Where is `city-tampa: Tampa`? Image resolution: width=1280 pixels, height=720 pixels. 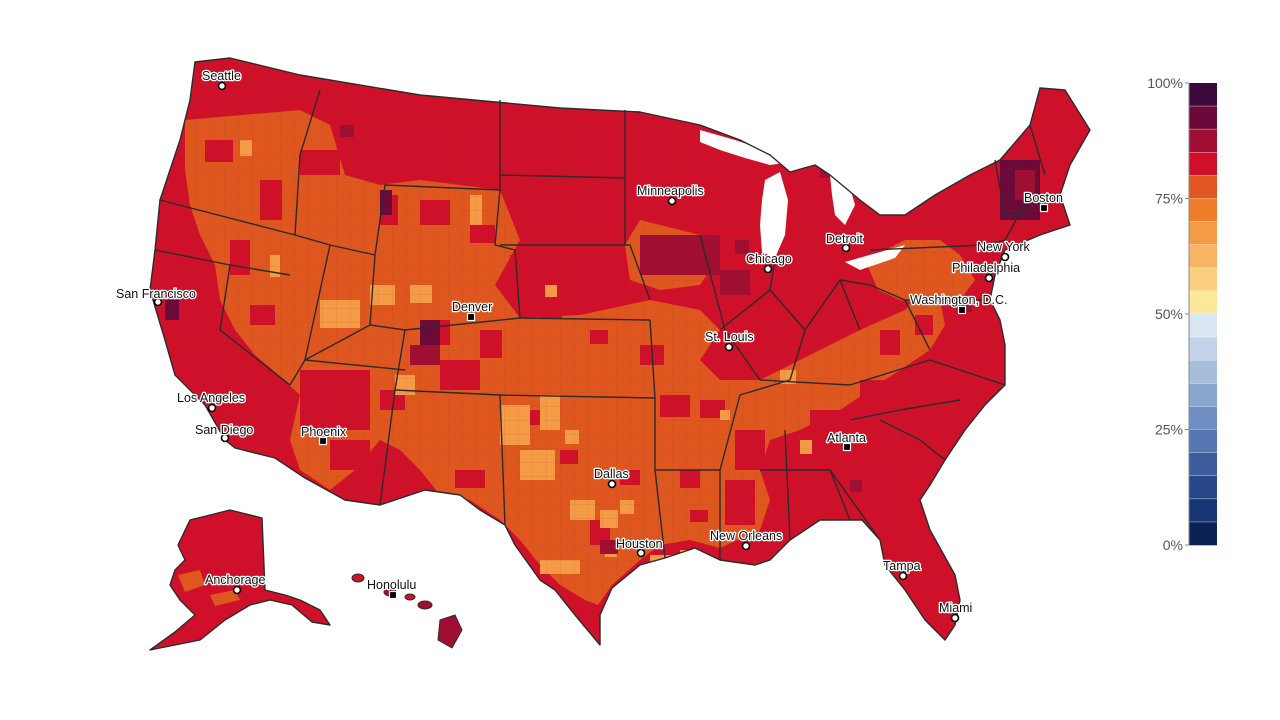 city-tampa: Tampa is located at coordinates (902, 569).